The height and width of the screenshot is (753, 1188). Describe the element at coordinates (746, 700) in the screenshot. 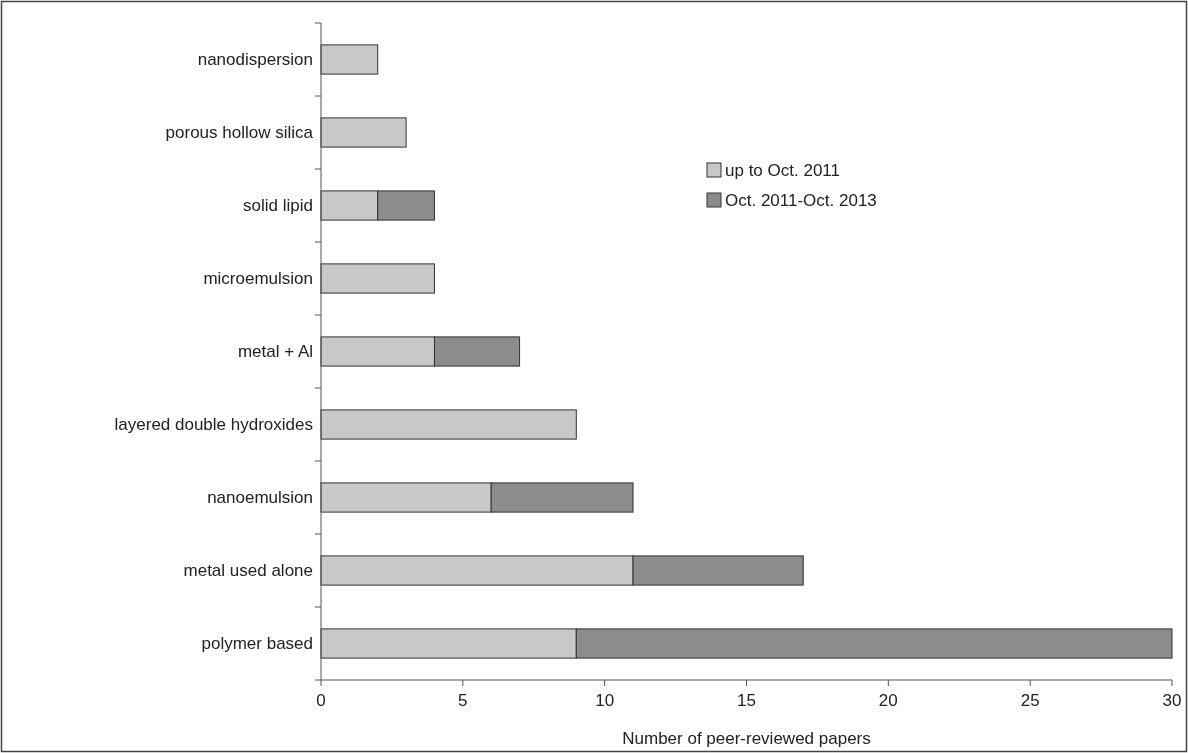

I see `x-tick-label: 15` at that location.